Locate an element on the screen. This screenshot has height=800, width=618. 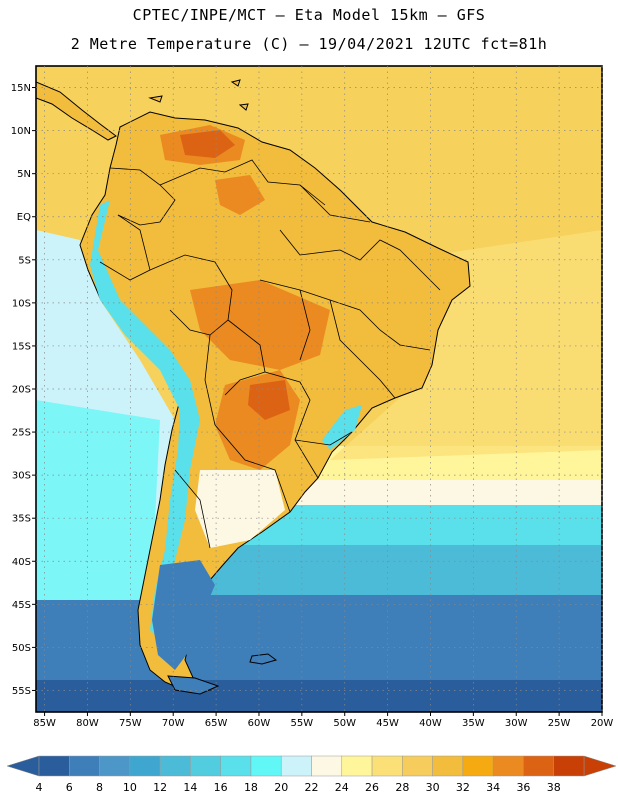
colorbar-label: 32 is located at coordinates (463, 787).